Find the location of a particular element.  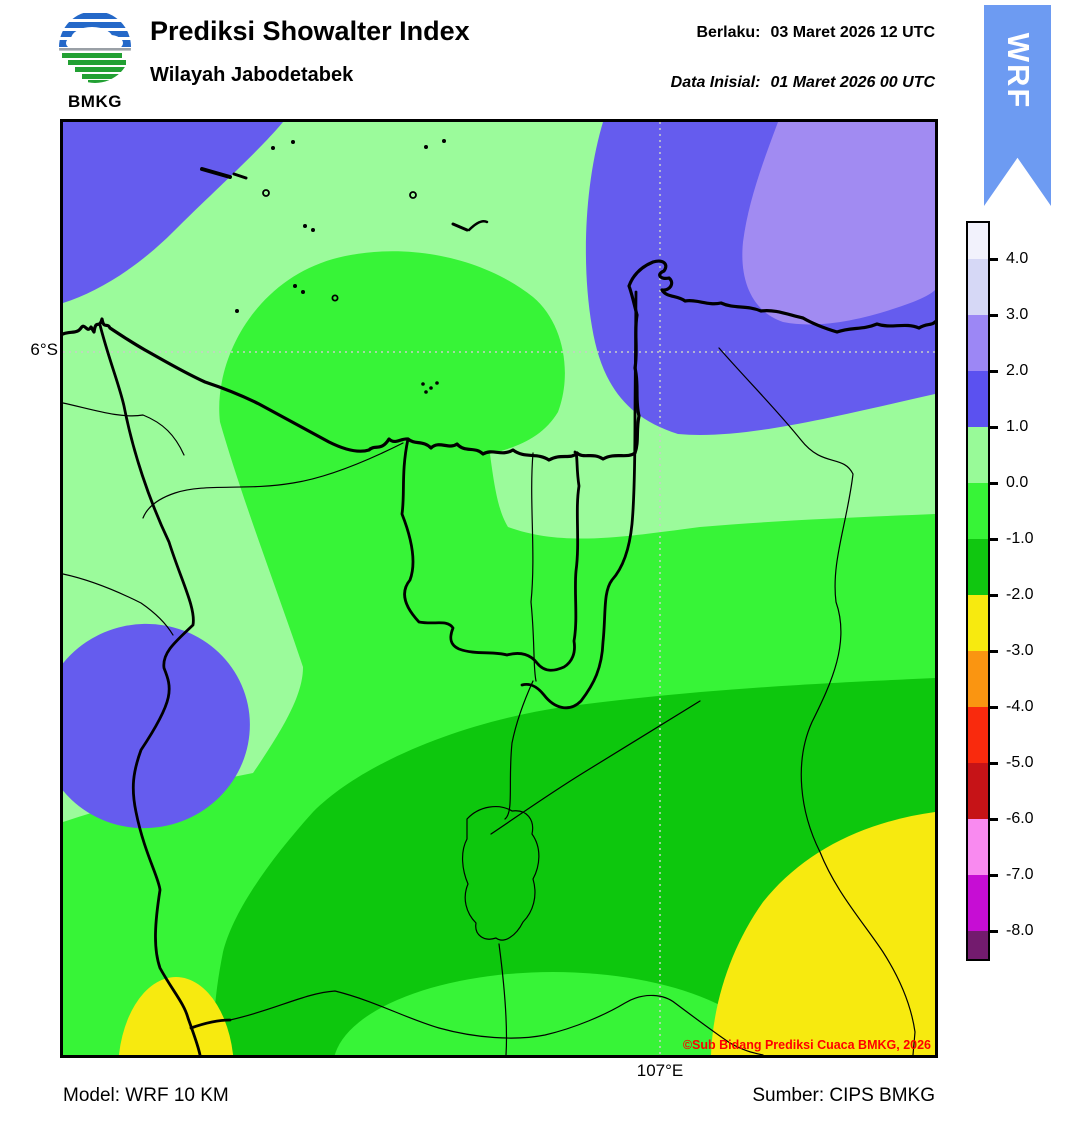

colorbar-tick-label: -6.0 is located at coordinates (1020, 818).